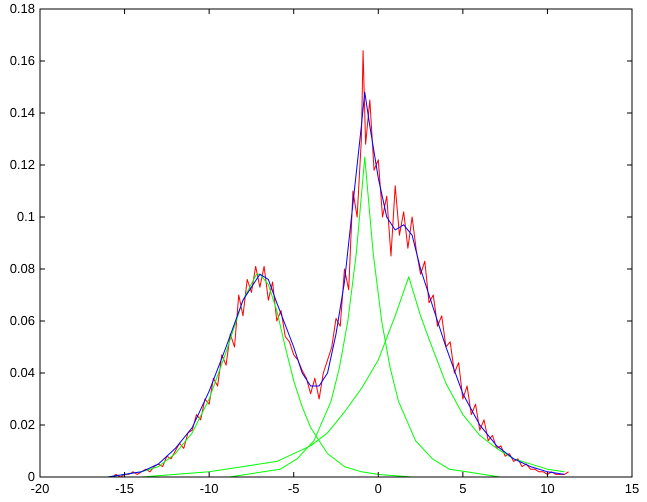 The height and width of the screenshot is (502, 647). I want to click on x-tick-label: 0, so click(378, 488).